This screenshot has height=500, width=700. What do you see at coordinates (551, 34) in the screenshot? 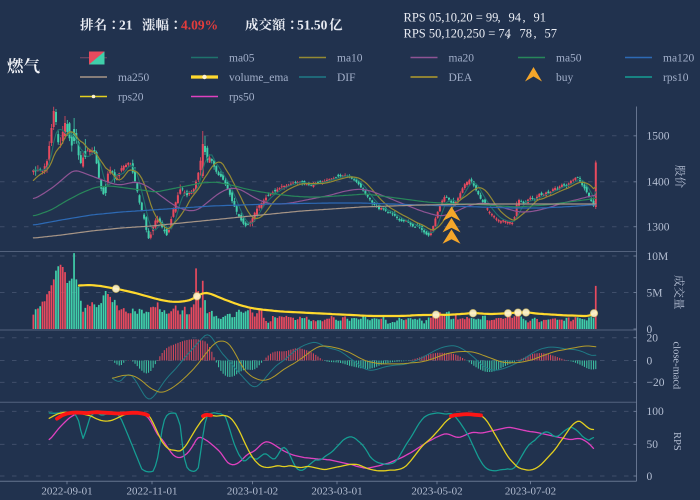
I see `svg-text: 57` at bounding box center [551, 34].